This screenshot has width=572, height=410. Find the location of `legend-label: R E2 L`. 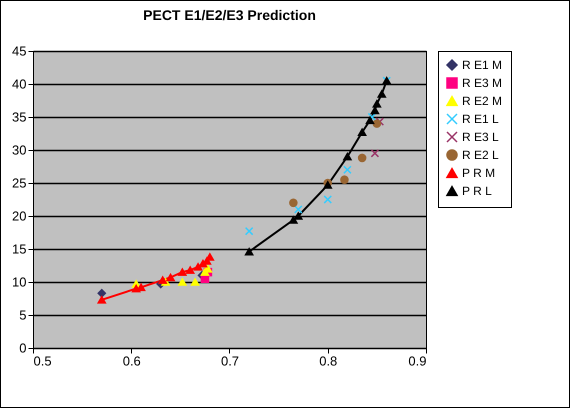

legend-label: R E2 L is located at coordinates (481, 155).